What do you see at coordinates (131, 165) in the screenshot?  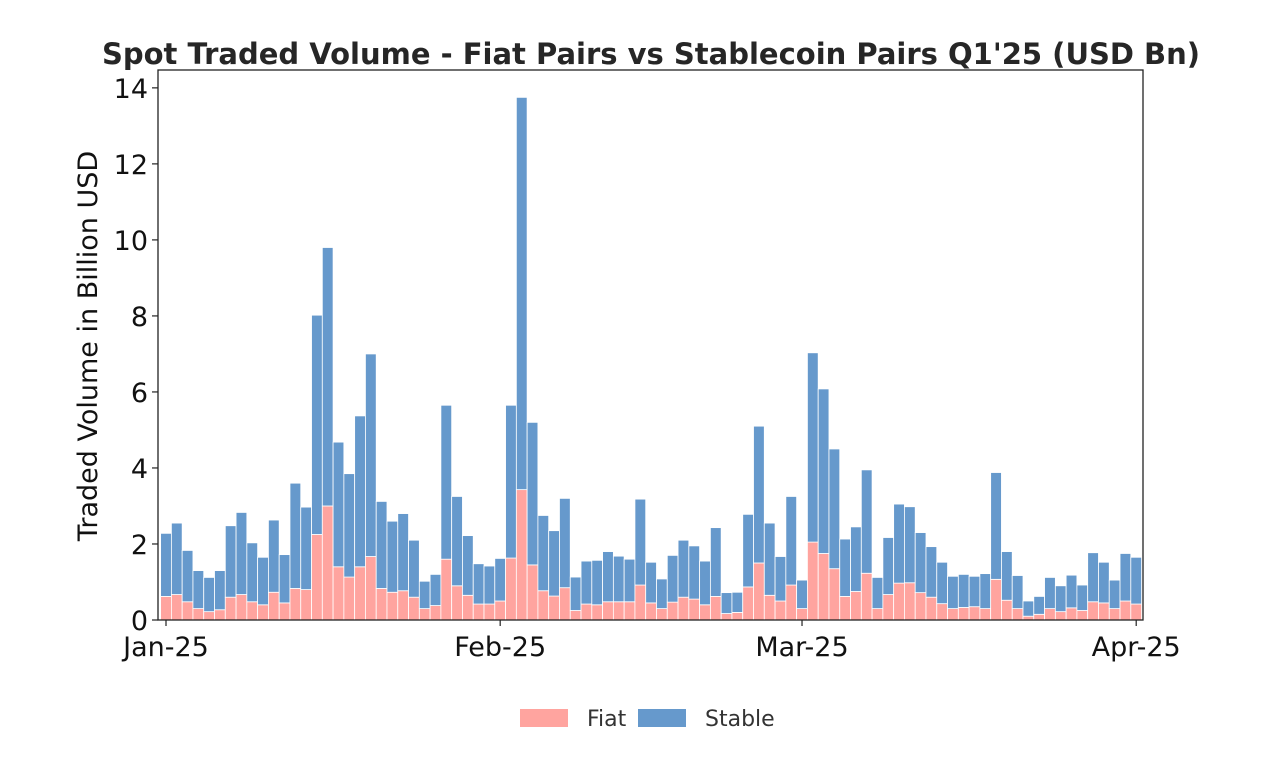 I see `y-tick-label: 12` at bounding box center [131, 165].